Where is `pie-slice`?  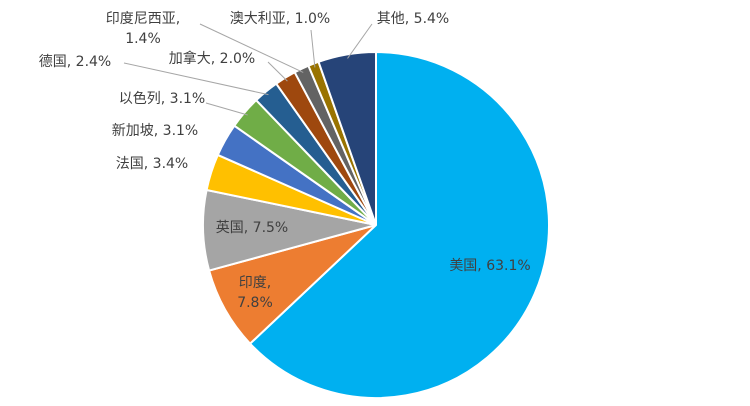
pie-slice is located at coordinates (347, 138).